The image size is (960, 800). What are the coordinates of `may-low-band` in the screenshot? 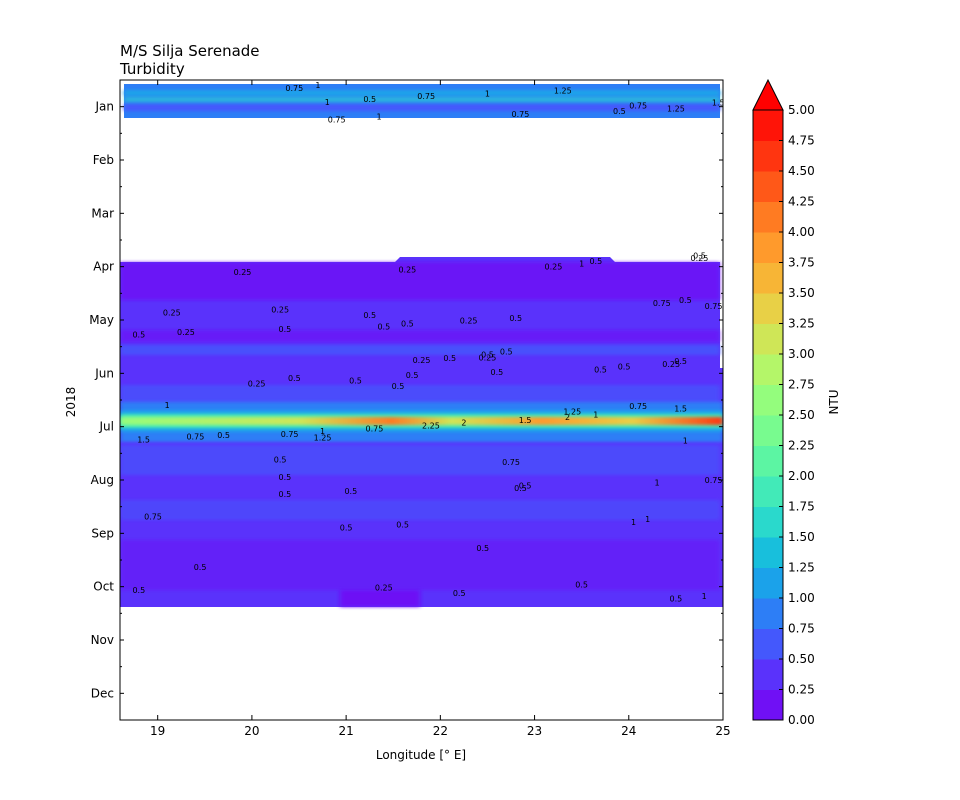 It's located at (420, 336).